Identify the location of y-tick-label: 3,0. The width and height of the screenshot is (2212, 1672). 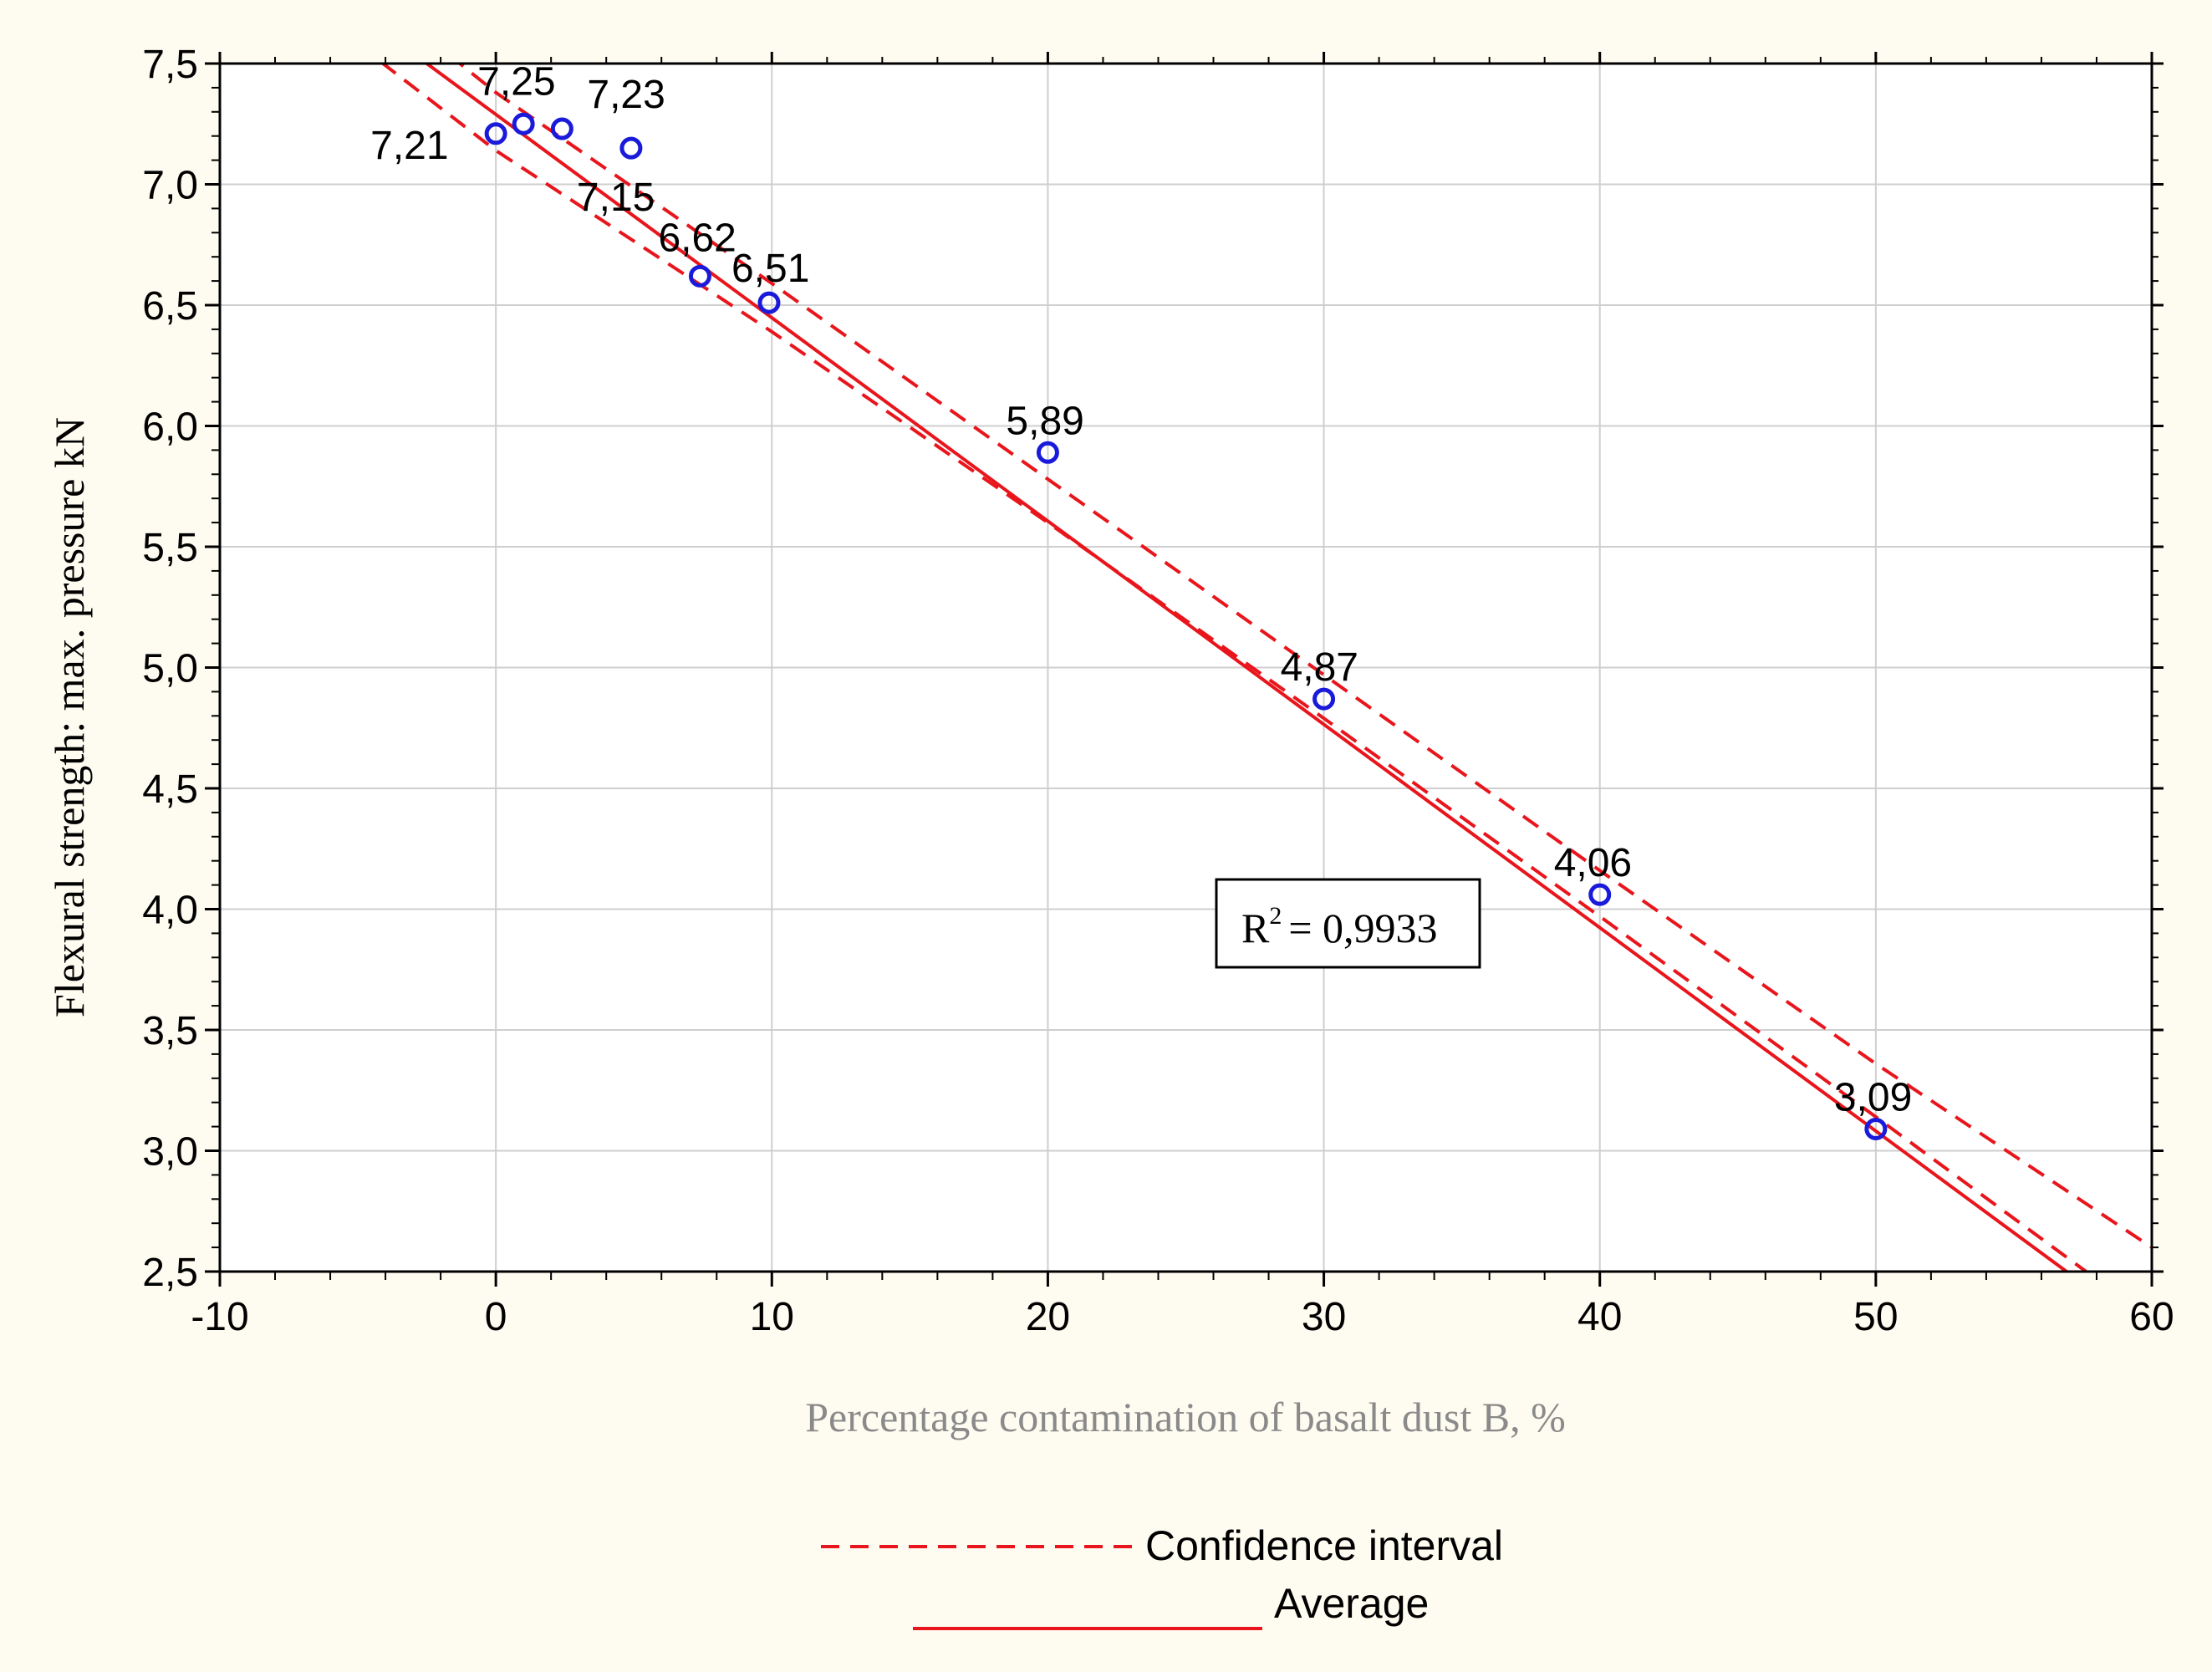
(170, 1152).